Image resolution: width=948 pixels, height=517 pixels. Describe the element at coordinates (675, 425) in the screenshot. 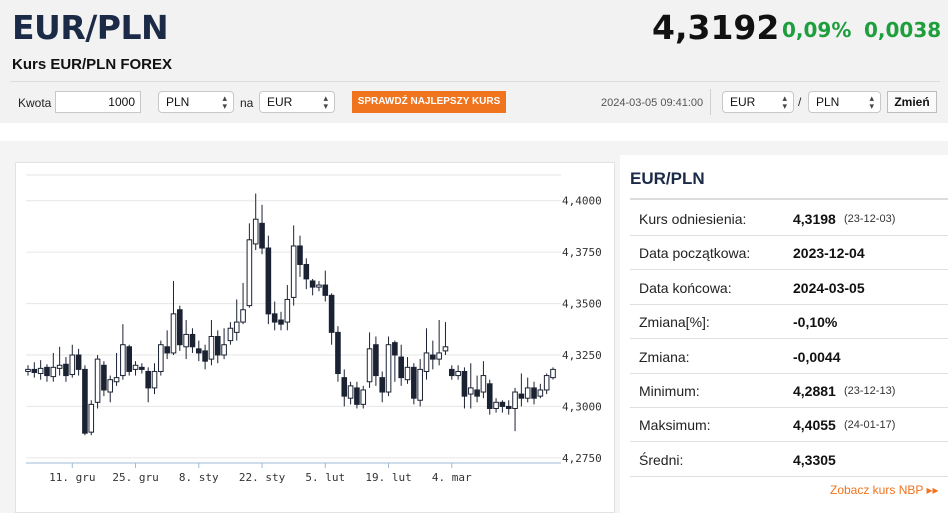

I see `stats-label: Maksimum:` at that location.